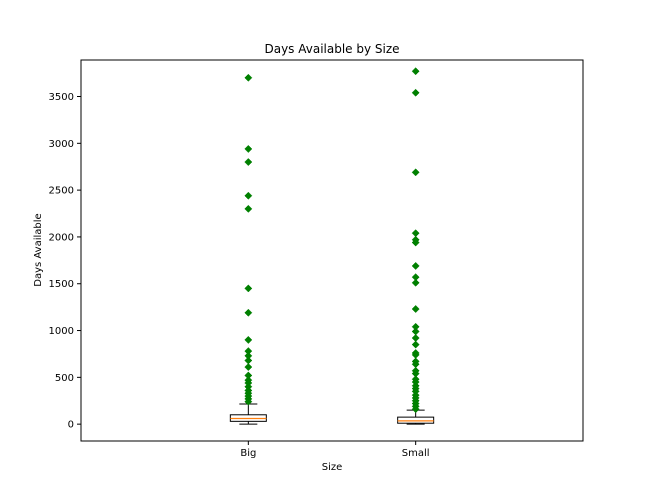  I want to click on y-tick-label: 2500, so click(61, 191).